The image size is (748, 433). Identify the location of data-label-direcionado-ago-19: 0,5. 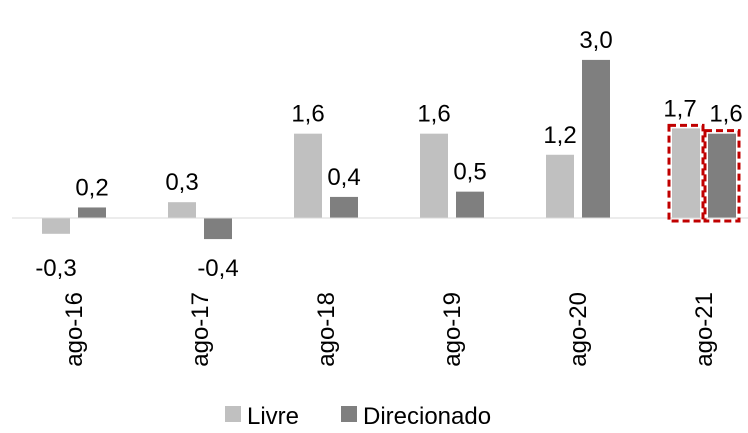
(469, 172).